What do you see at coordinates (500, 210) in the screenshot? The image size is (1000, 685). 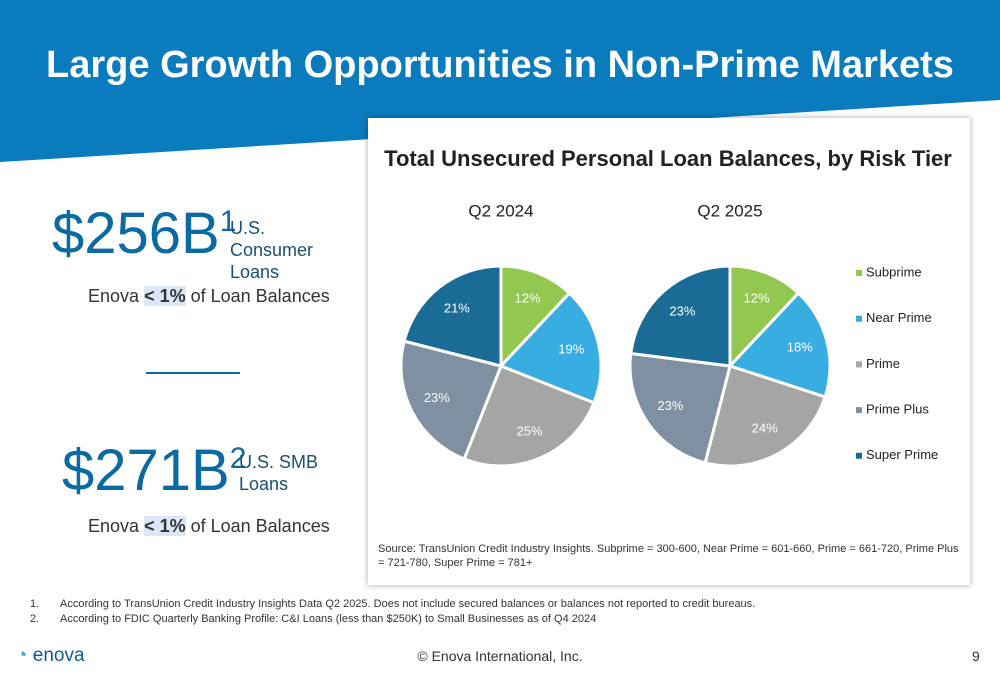 I see `pie-title: Q2 2024` at bounding box center [500, 210].